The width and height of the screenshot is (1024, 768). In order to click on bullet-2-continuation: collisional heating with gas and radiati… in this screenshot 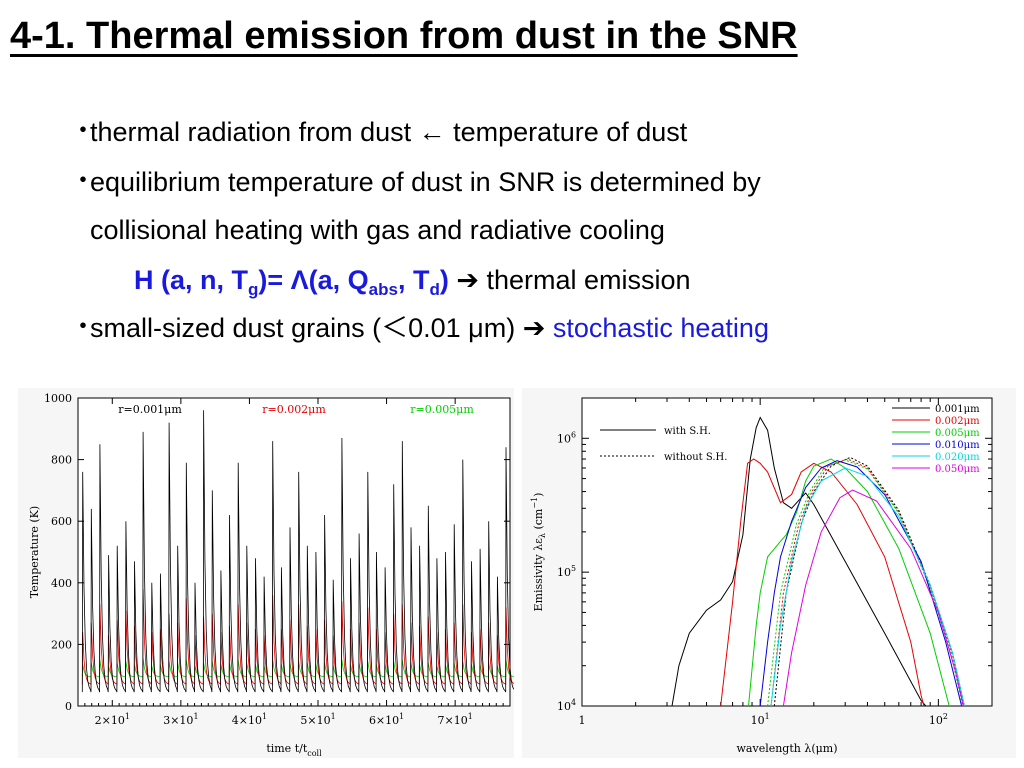, I will do `click(377, 230)`.